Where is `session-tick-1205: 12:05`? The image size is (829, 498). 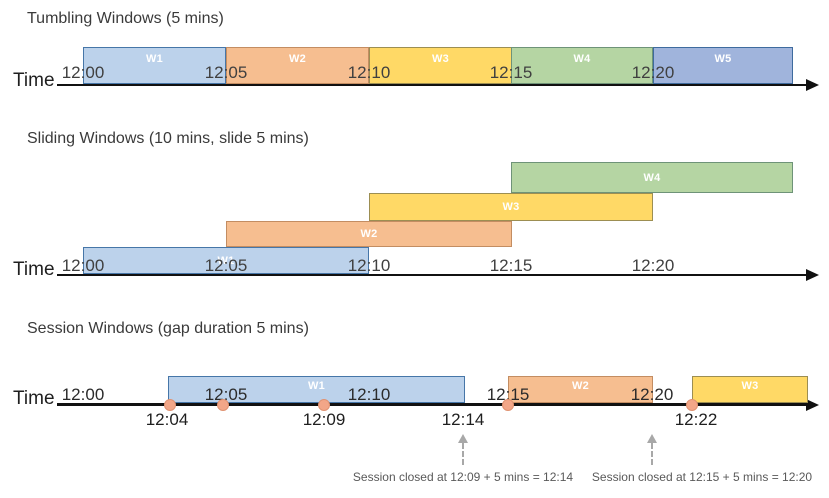
session-tick-1205: 12:05 is located at coordinates (226, 394).